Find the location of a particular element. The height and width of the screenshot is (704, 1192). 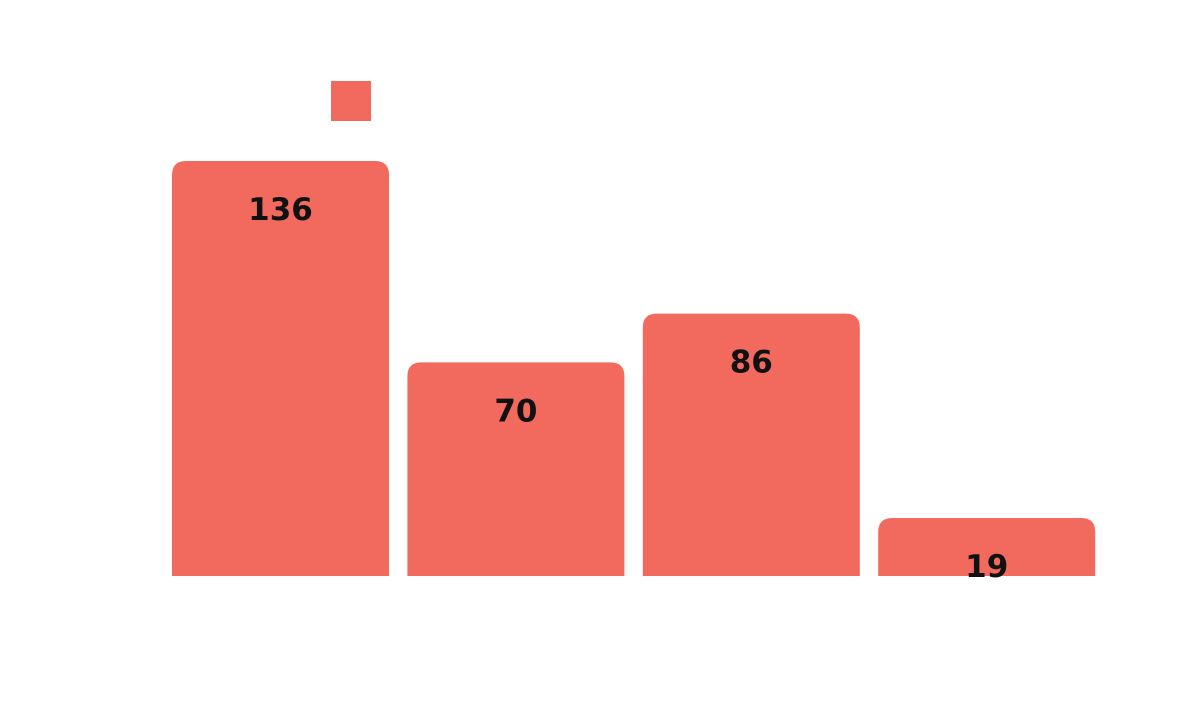

legend-swatch is located at coordinates (351, 101).